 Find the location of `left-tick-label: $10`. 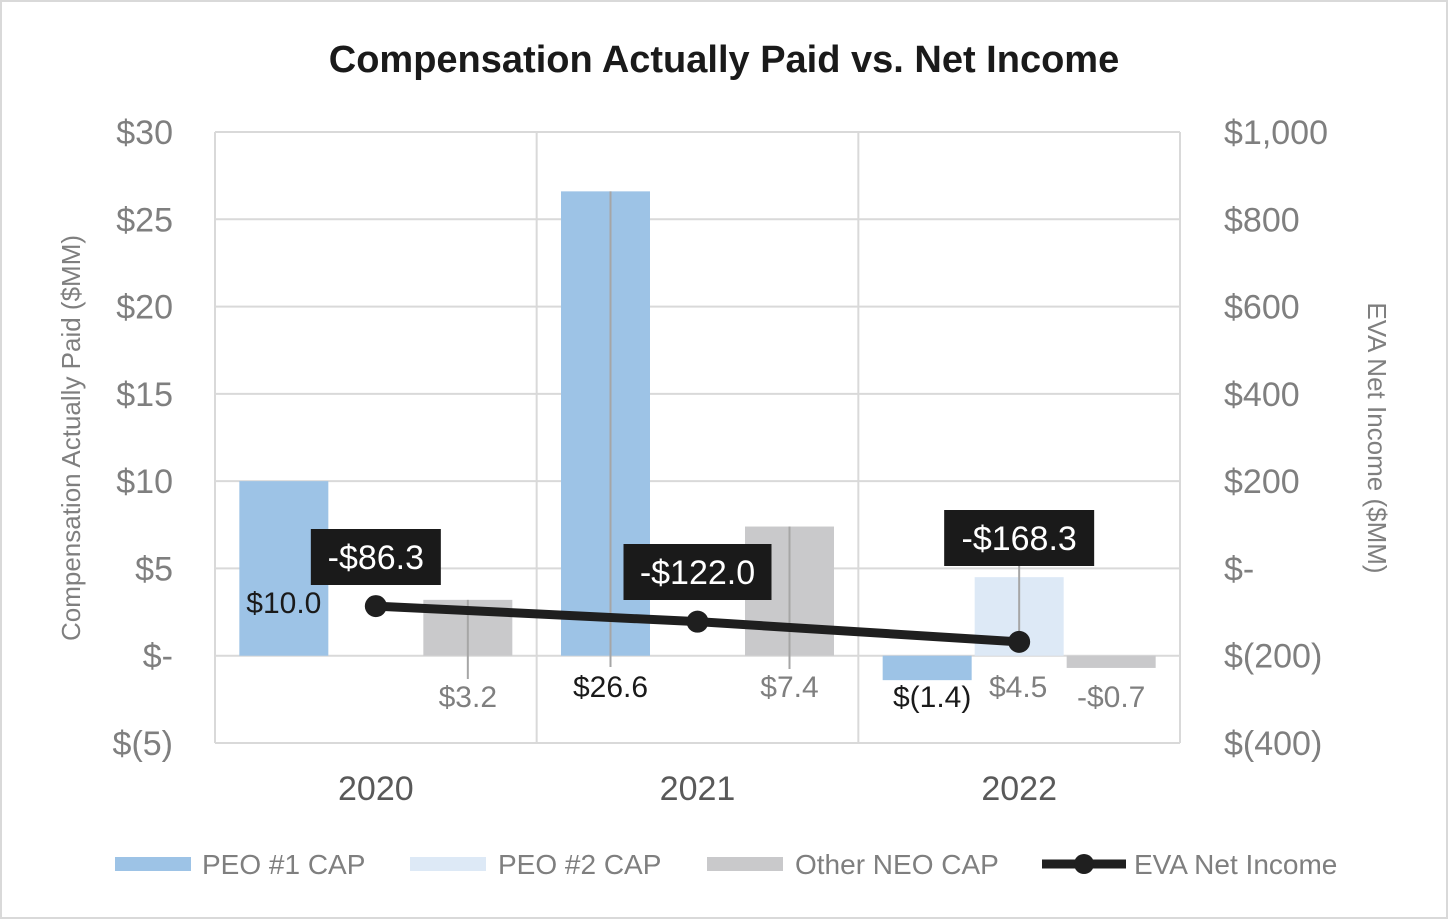

left-tick-label: $10 is located at coordinates (144, 482).